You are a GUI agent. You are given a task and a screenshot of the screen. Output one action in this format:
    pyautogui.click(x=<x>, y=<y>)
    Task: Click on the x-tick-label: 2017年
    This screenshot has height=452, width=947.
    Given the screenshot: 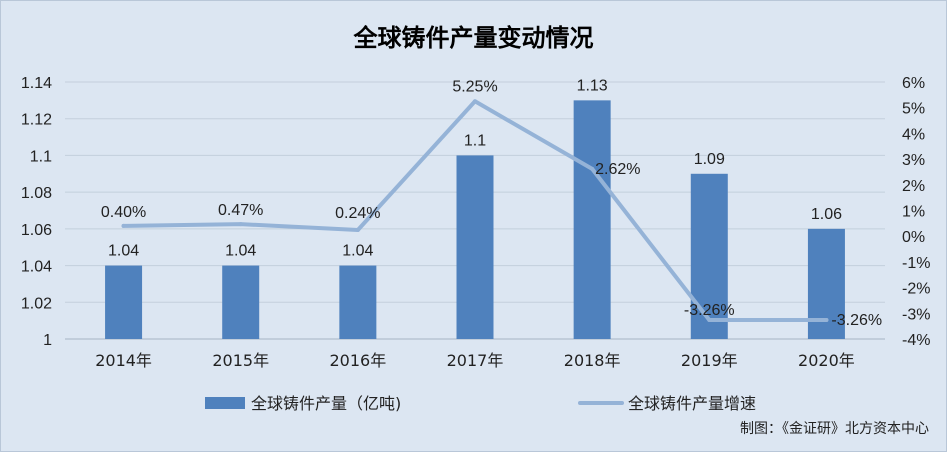 What is the action you would take?
    pyautogui.click(x=475, y=360)
    